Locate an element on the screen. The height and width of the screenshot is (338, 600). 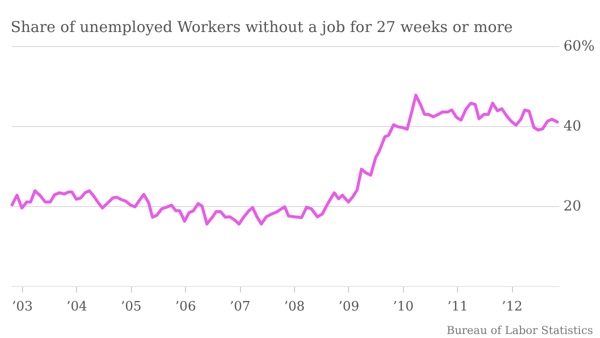
x-tick-label: ’05 is located at coordinates (131, 307).